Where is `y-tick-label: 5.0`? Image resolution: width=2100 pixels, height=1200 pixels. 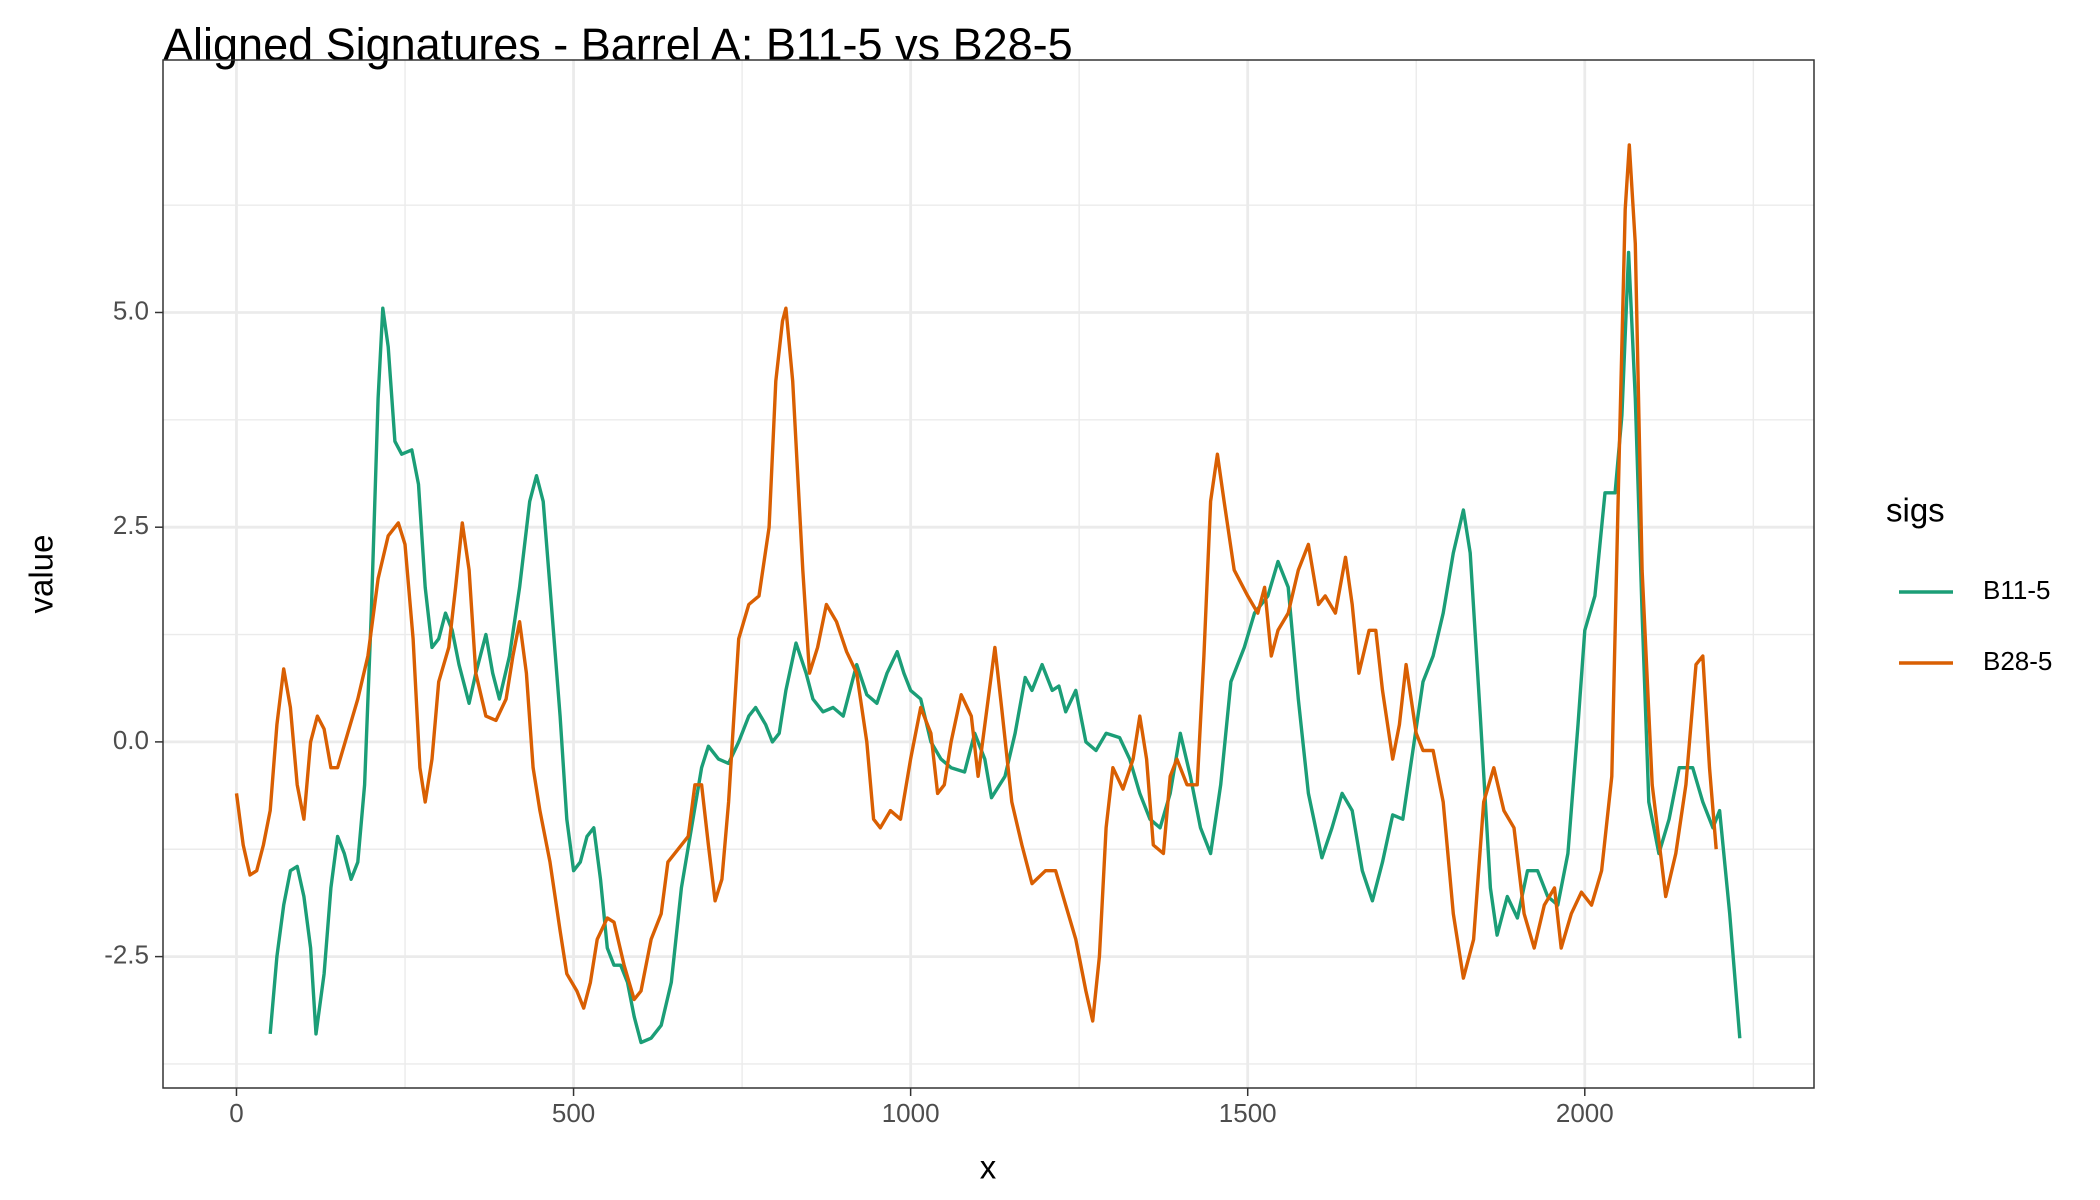
y-tick-label: 5.0 is located at coordinates (131, 310).